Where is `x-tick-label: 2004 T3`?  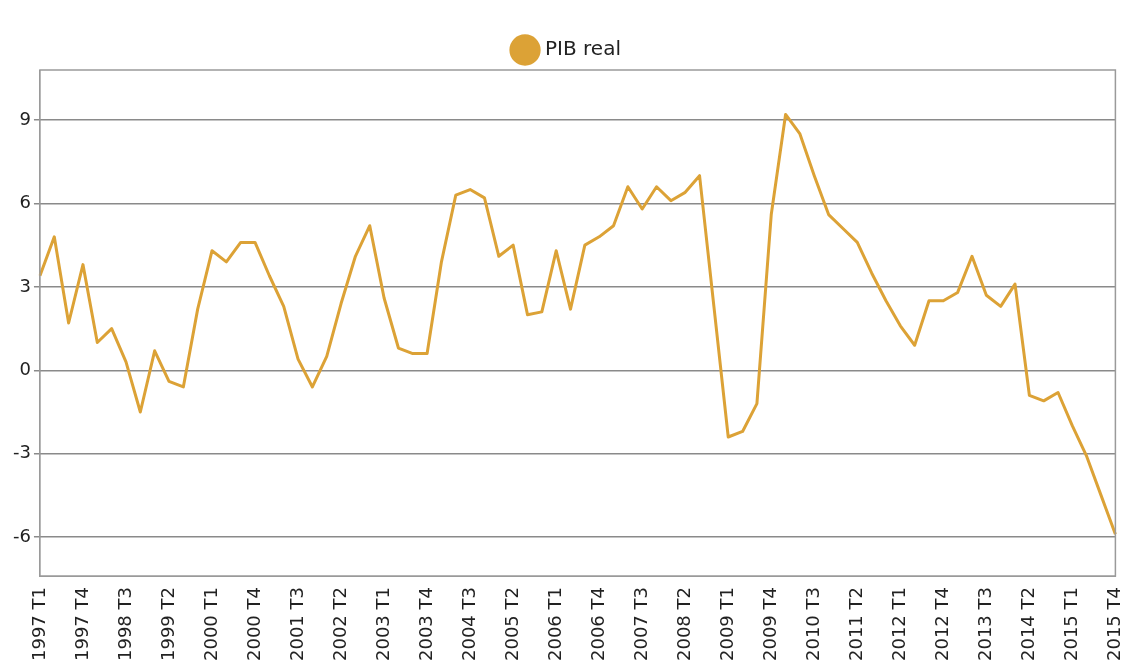
x-tick-label: 2004 T3 is located at coordinates (468, 624).